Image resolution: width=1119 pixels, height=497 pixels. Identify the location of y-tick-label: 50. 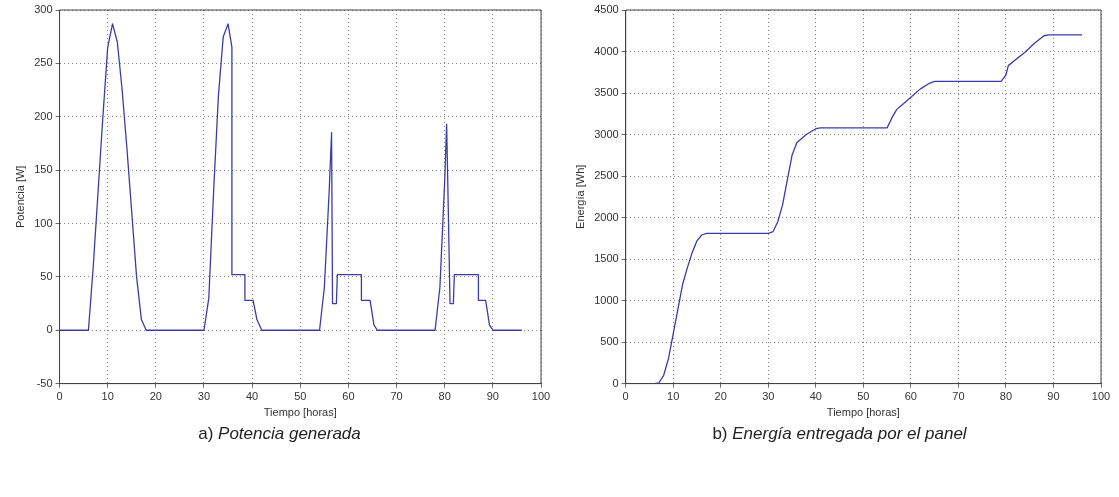
(46, 275).